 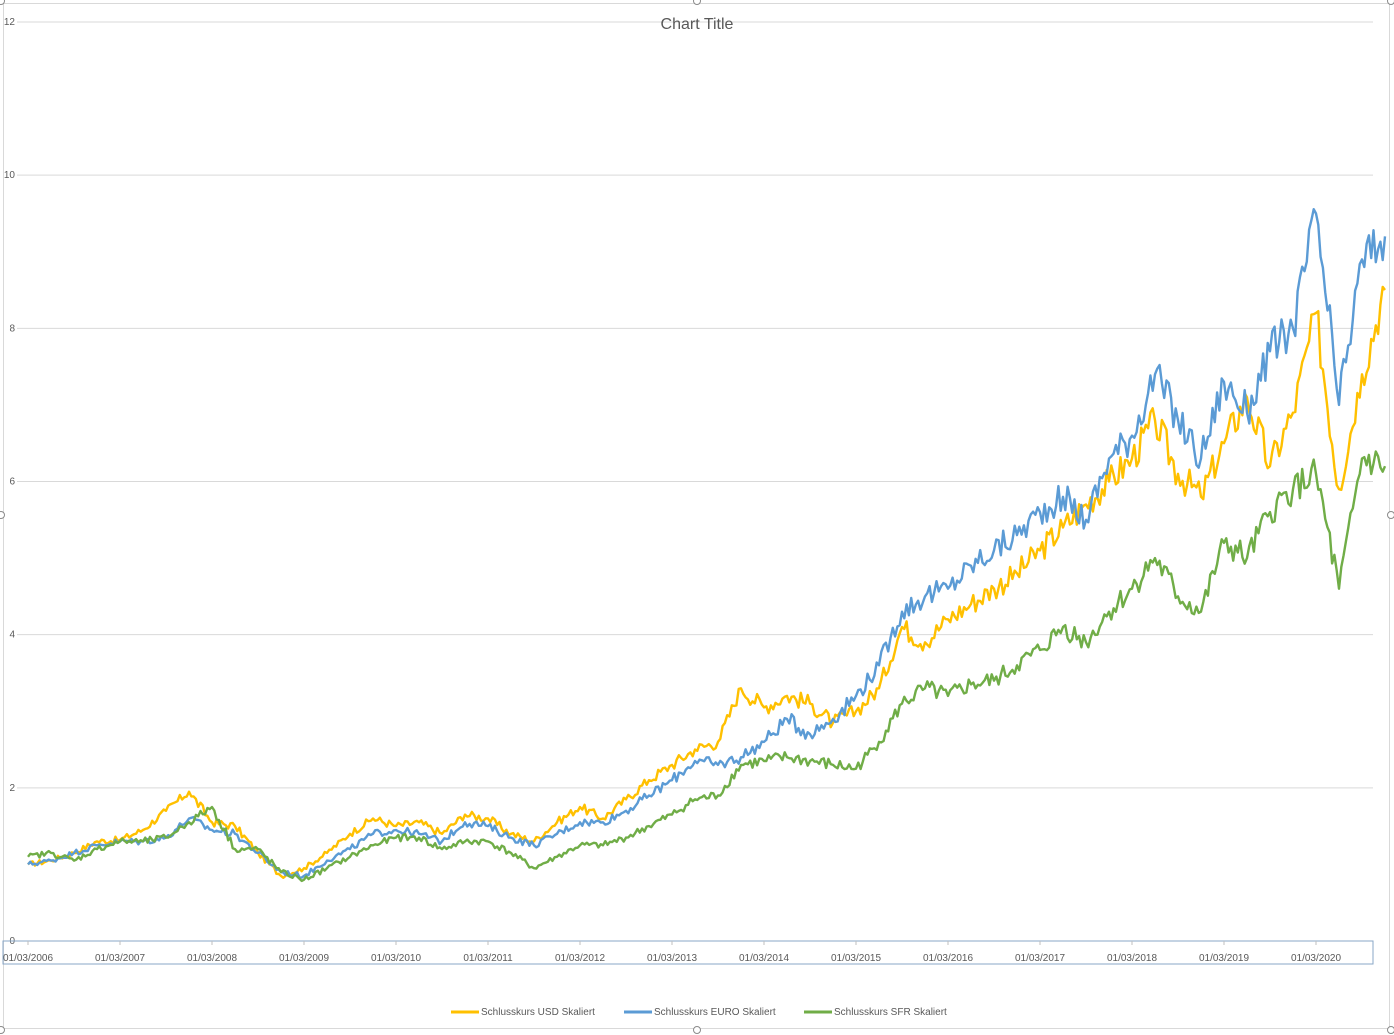 I want to click on x-tick-label: 01/03/2008, so click(x=212, y=958).